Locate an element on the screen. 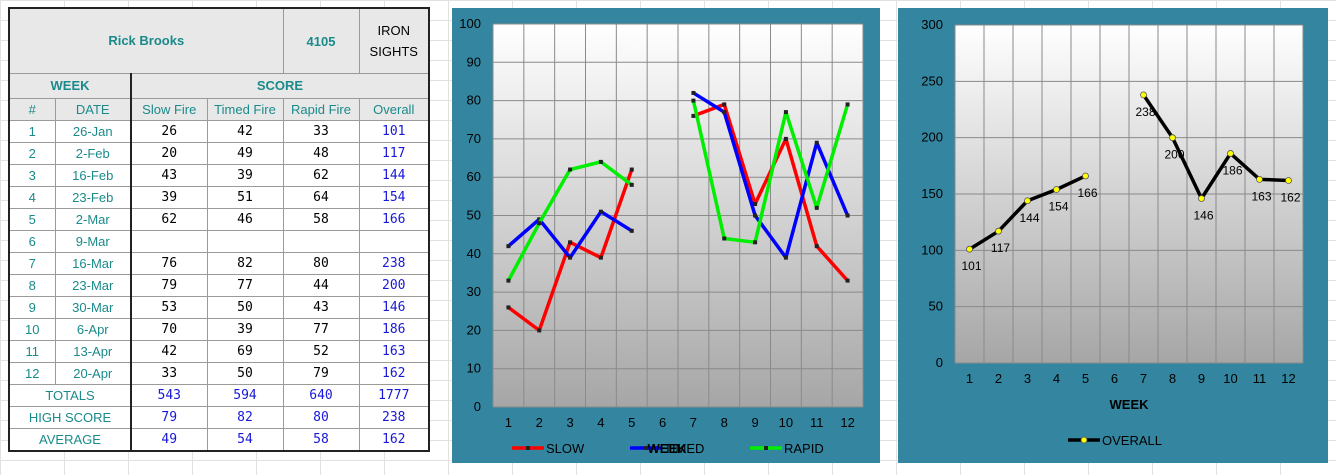 This screenshot has height=475, width=1336. score-section-header: SCORE is located at coordinates (280, 86).